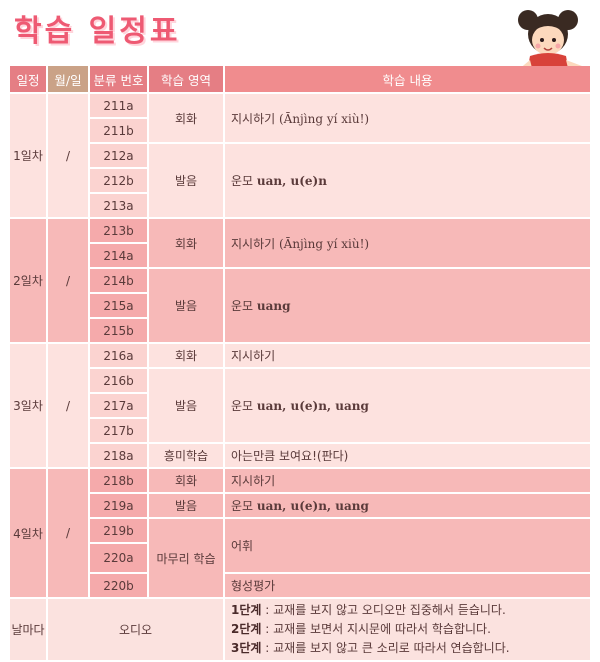 This screenshot has height=662, width=600. I want to click on table-row: 220a, so click(300, 558).